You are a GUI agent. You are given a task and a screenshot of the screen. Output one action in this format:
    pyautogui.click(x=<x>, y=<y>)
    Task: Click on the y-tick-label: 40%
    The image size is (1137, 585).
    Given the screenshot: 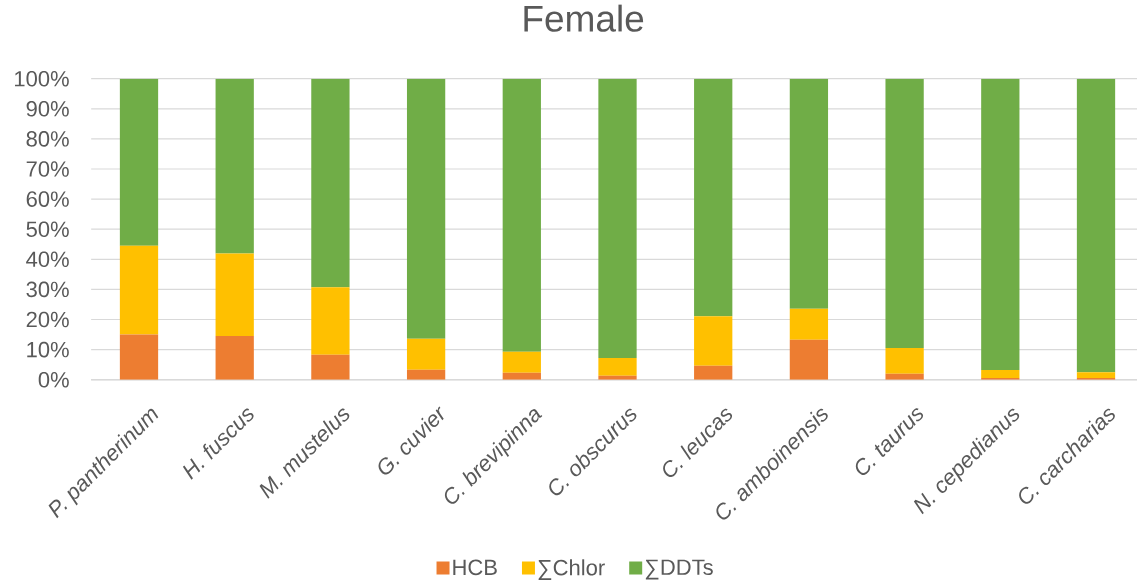 What is the action you would take?
    pyautogui.click(x=47, y=259)
    